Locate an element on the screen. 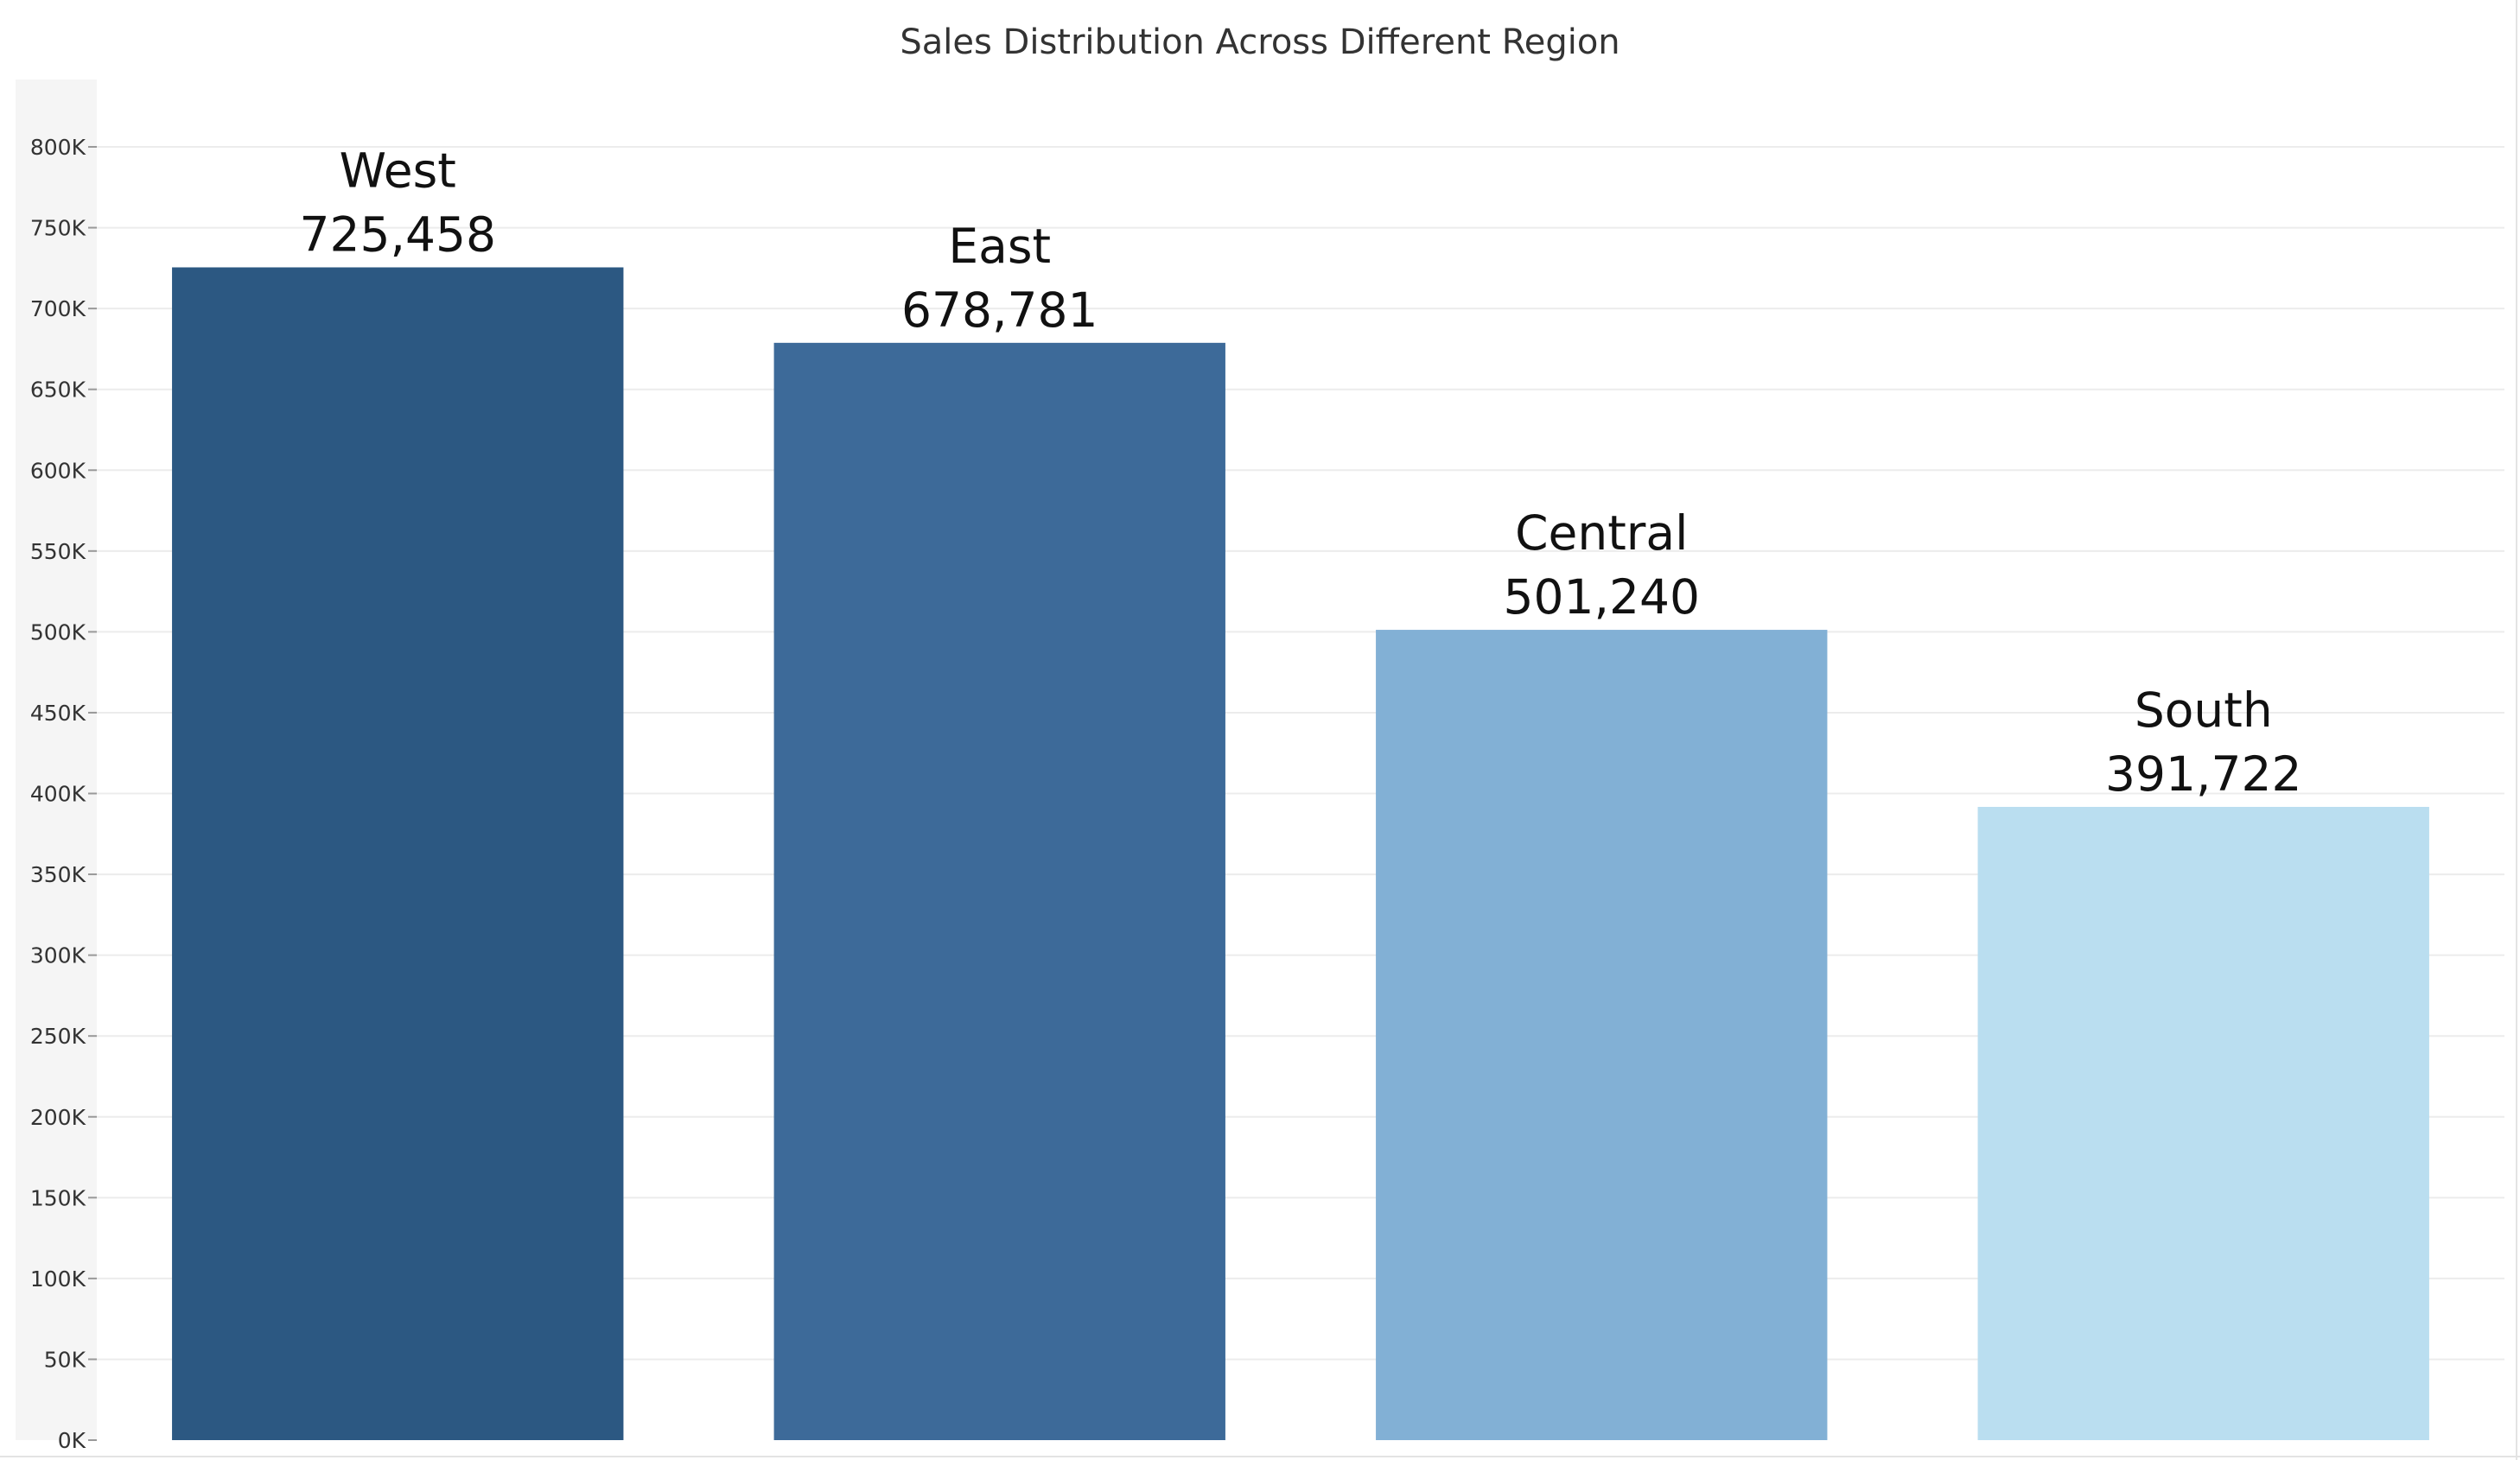 This screenshot has height=1460, width=2520. y-tick-label: 100K is located at coordinates (58, 1279).